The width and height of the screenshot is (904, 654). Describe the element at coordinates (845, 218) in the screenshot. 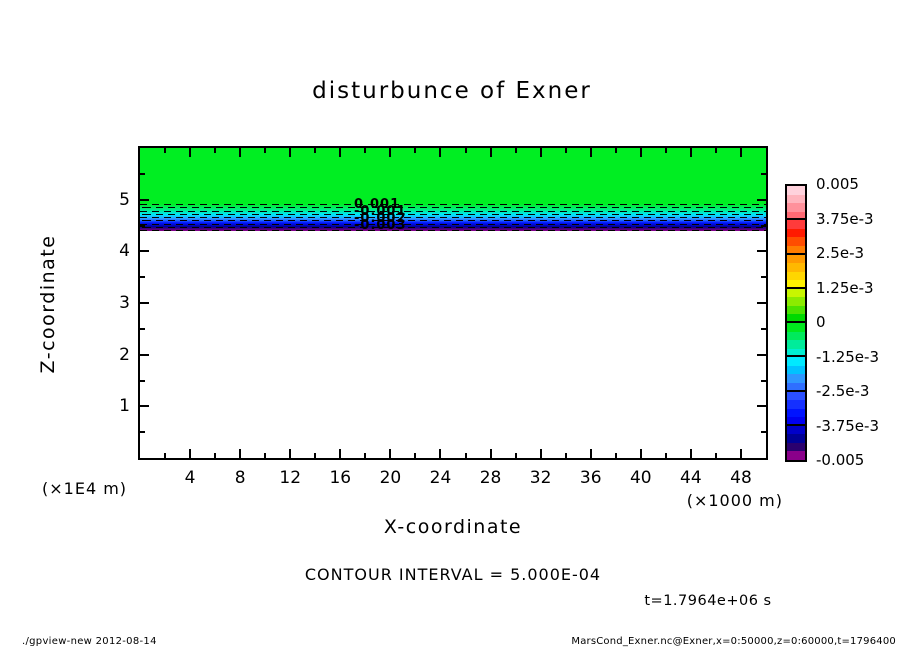

I see `colorbar-tick-label: 3.75e-3` at that location.